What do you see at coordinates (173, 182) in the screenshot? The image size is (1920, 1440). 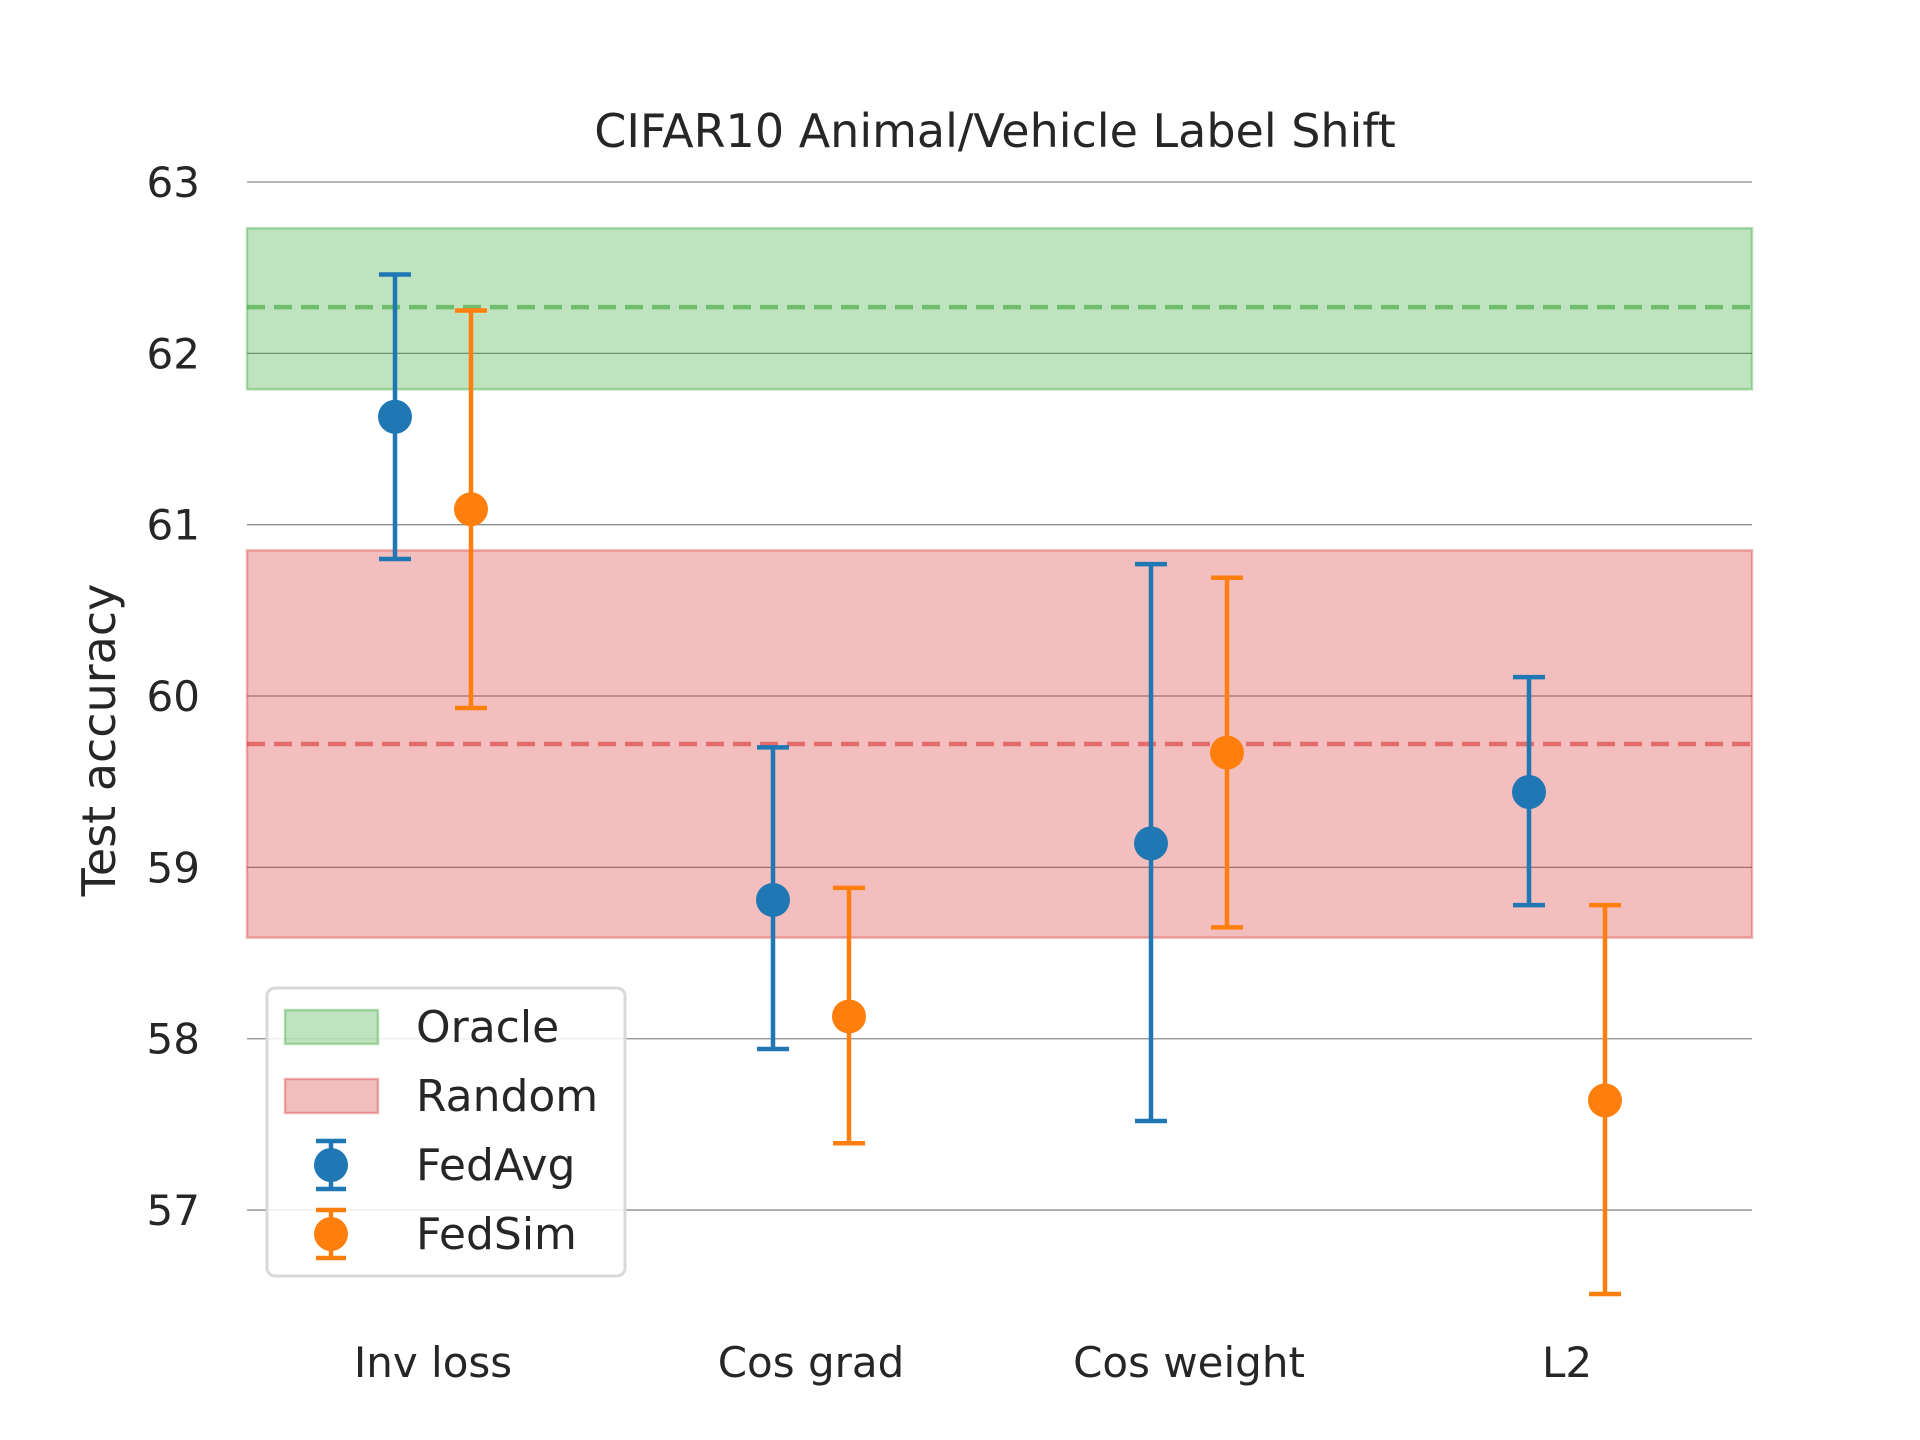 I see `y-tick-label: 63` at bounding box center [173, 182].